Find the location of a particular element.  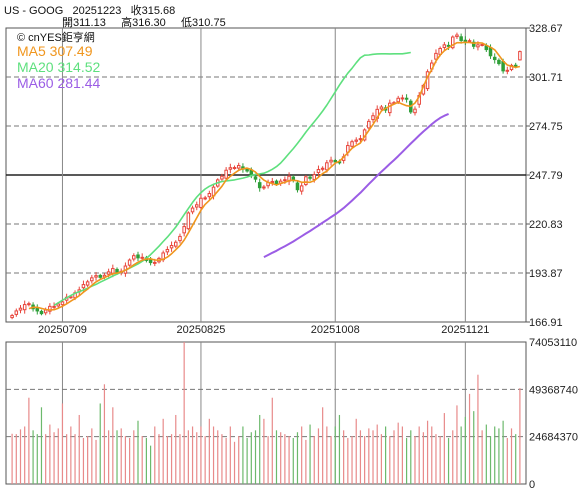

high-price: 高316.30 is located at coordinates (143, 23).